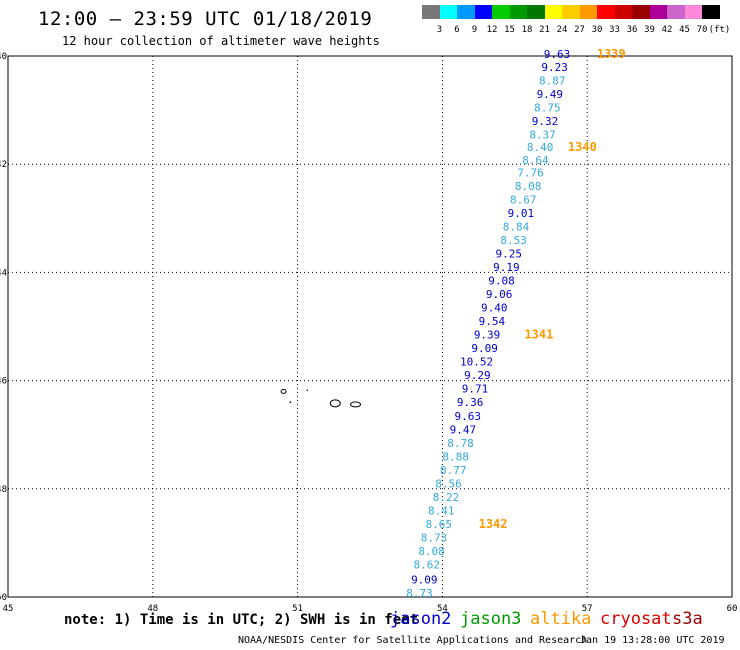  What do you see at coordinates (487, 335) in the screenshot?
I see `wave-height-reading: 9.39` at bounding box center [487, 335].